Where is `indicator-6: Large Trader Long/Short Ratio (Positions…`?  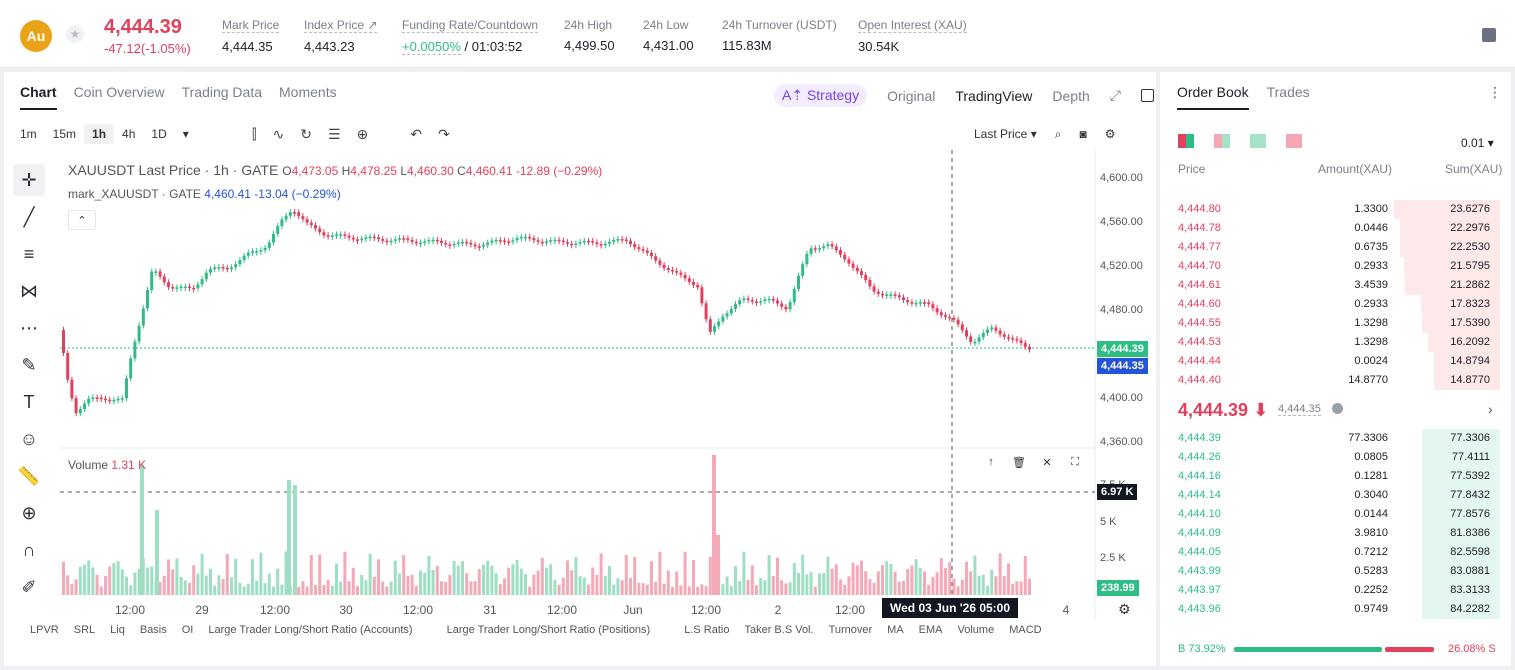 indicator-6: Large Trader Long/Short Ratio (Positions… is located at coordinates (548, 630).